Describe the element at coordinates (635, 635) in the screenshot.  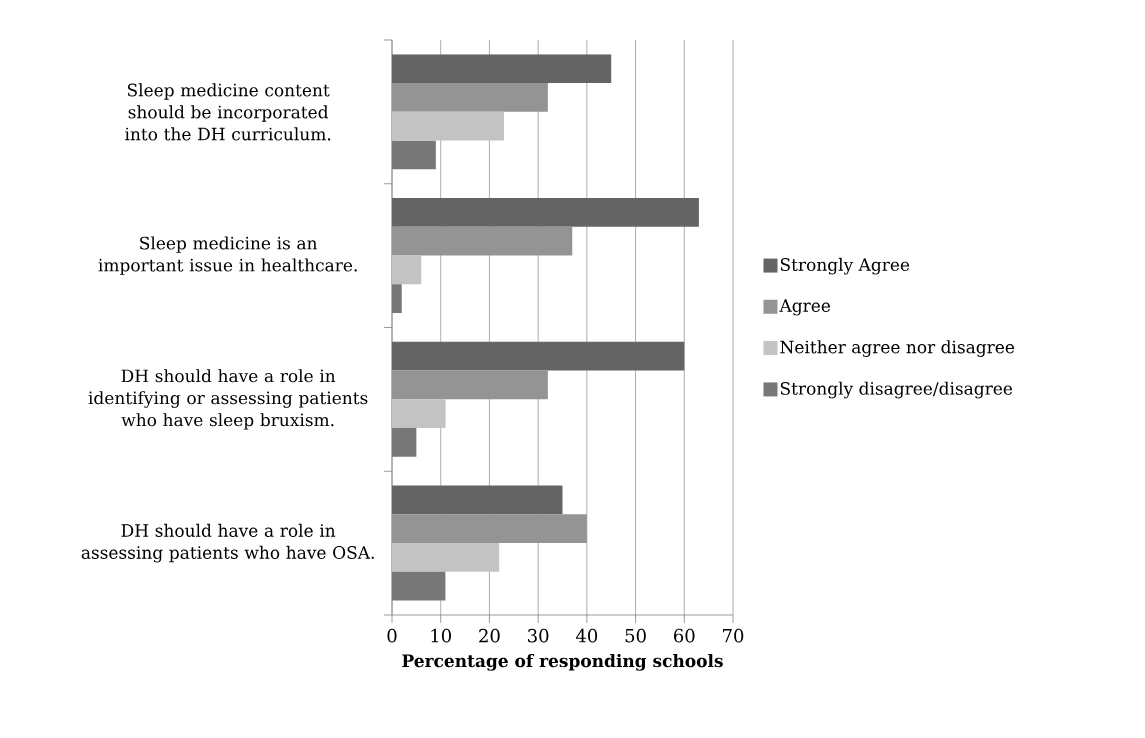
I see `x-tick-label: 50` at that location.